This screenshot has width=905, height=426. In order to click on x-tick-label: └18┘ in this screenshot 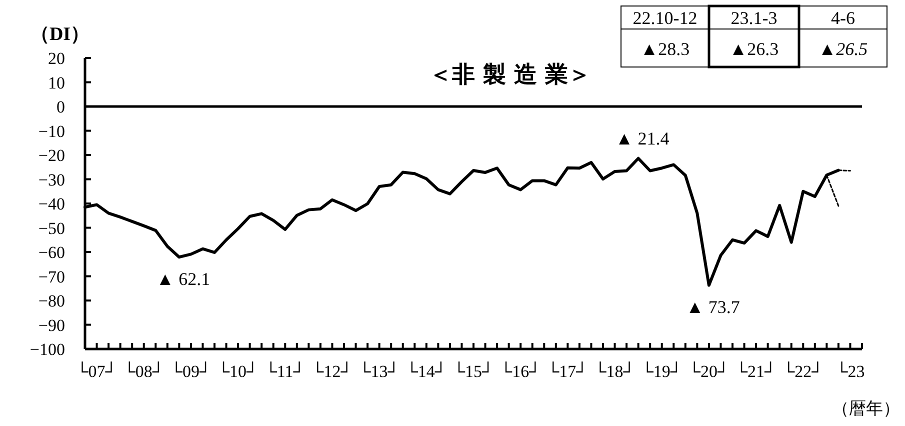, I will do `click(615, 371)`.